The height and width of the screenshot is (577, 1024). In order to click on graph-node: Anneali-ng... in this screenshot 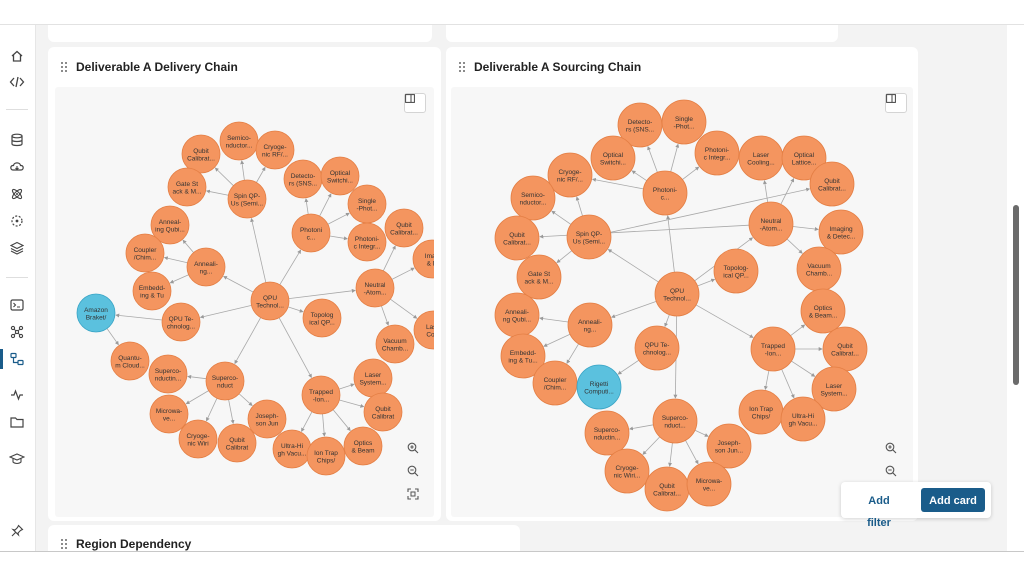, I will do `click(206, 267)`.